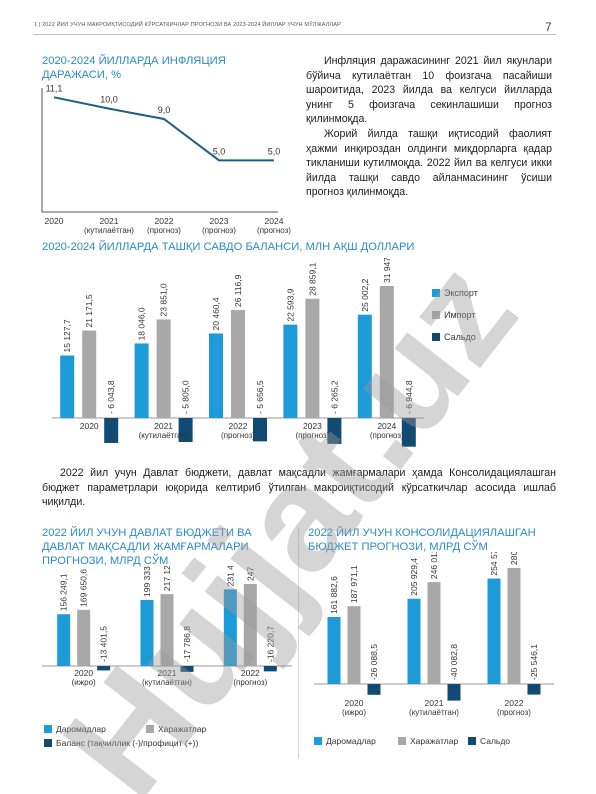 The width and height of the screenshot is (596, 794). Describe the element at coordinates (334, 595) in the screenshot. I see `consolidated-value-label: 161 882,6` at that location.